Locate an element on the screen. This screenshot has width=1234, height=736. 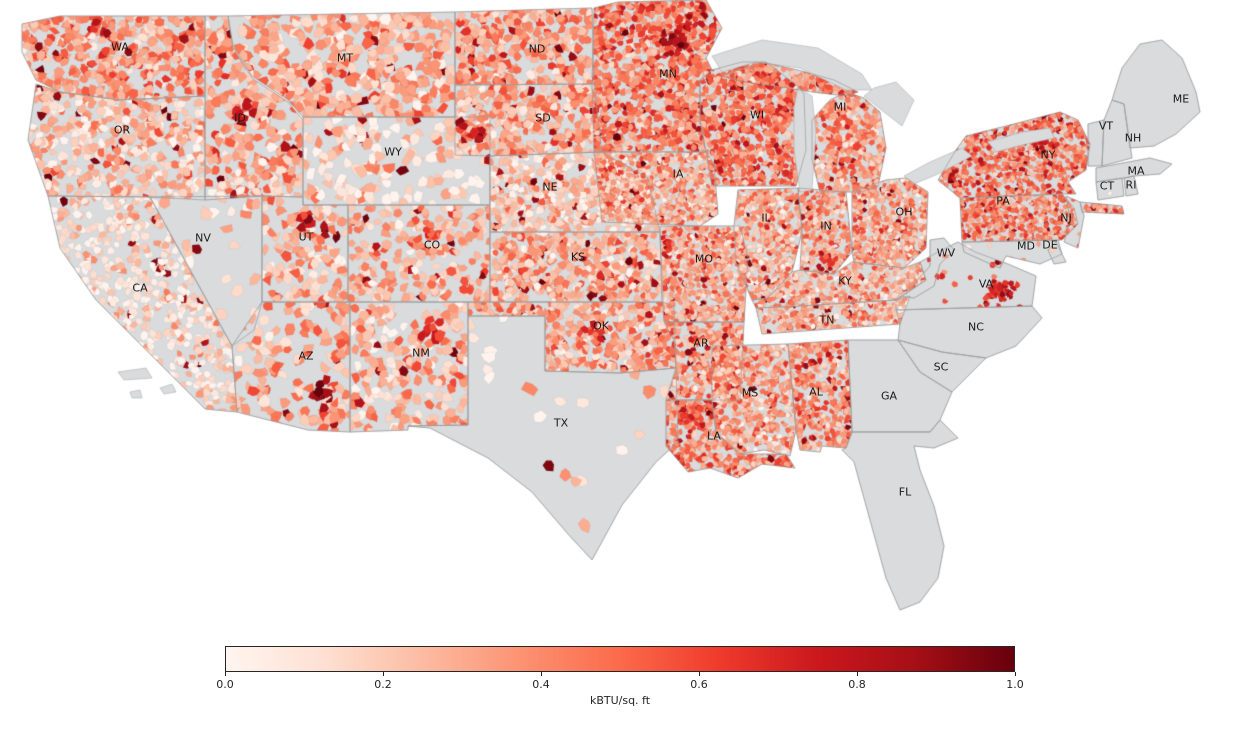
colorbar-tick-label: 0.8 is located at coordinates (857, 684).